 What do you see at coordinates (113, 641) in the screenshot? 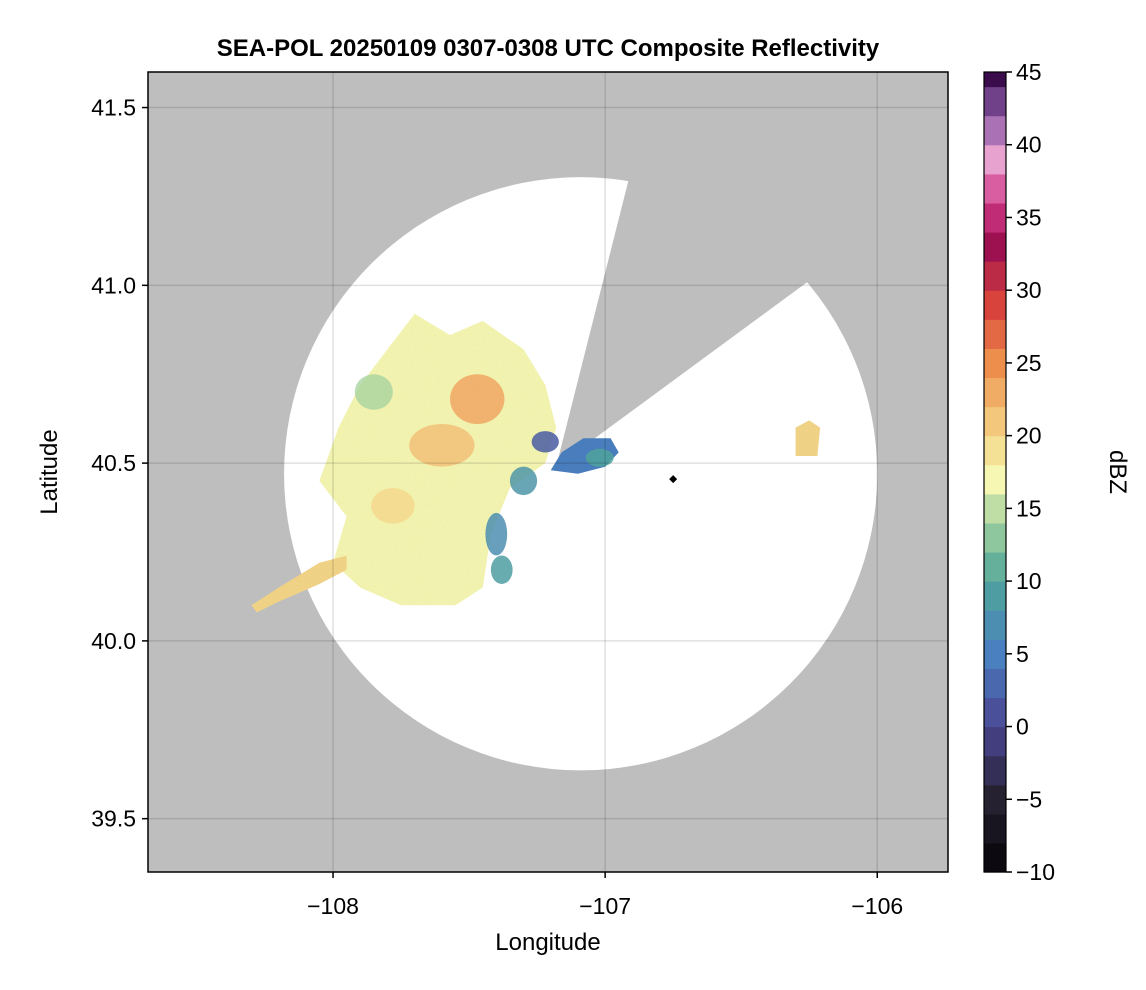
I see `y-tick-label-2: 40.0` at bounding box center [113, 641].